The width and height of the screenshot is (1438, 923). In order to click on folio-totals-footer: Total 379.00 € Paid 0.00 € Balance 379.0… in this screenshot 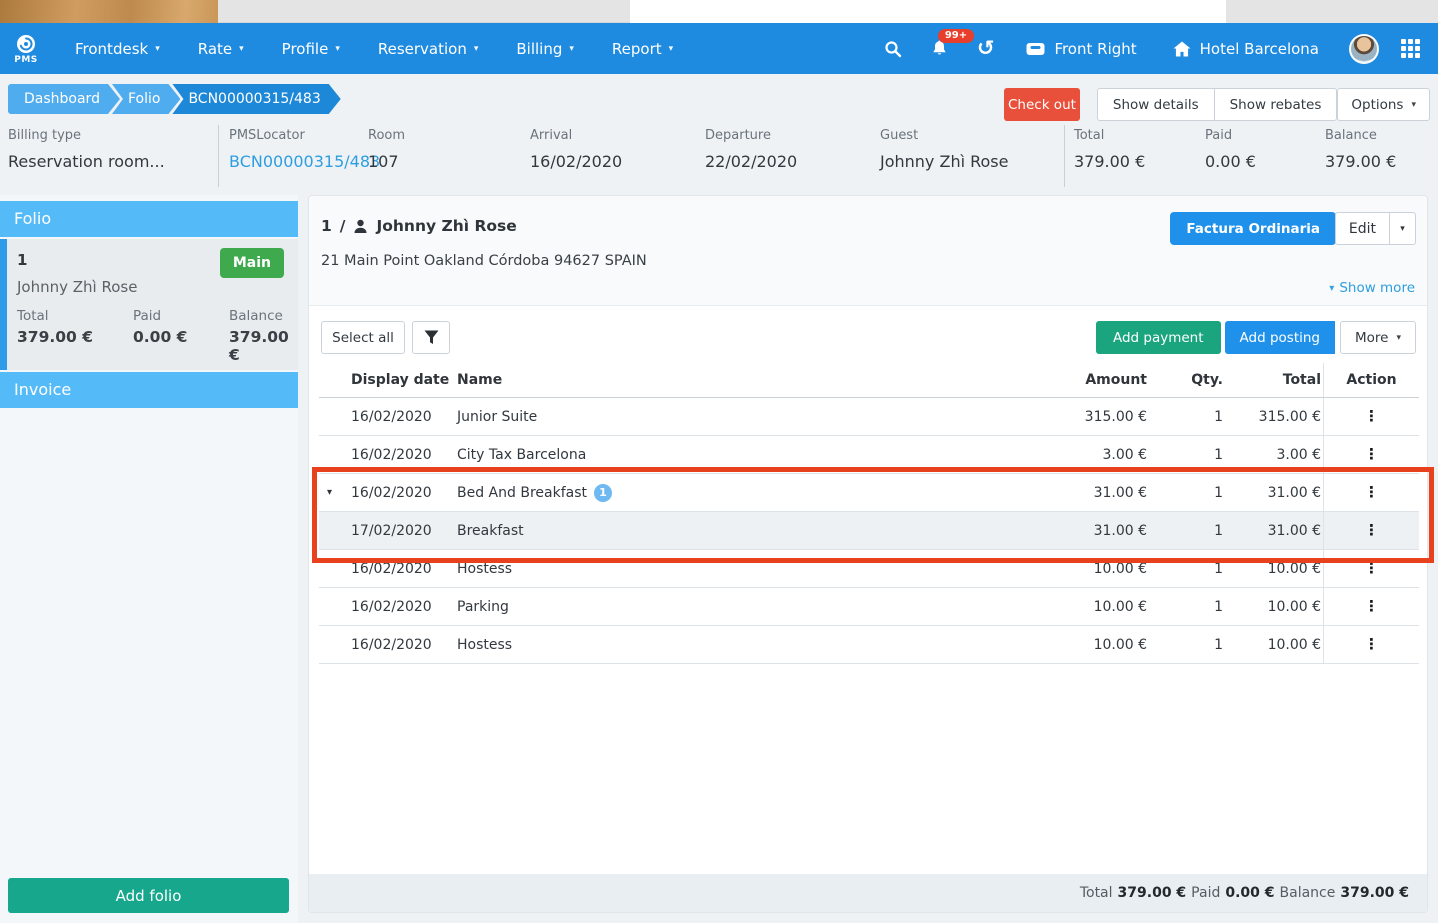, I will do `click(868, 893)`.